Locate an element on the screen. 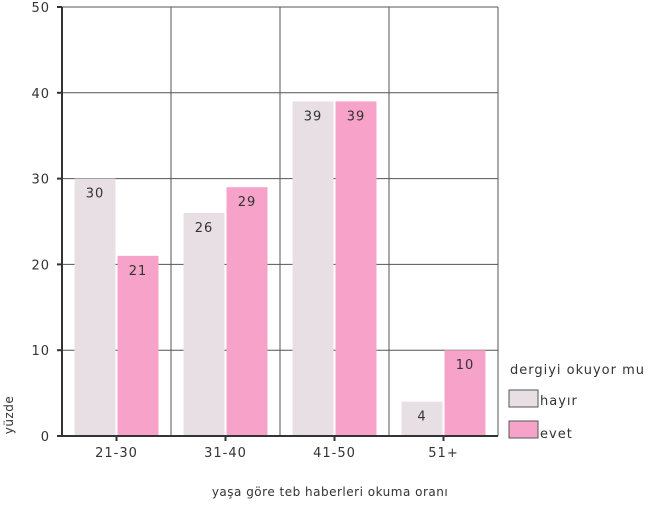  legend-swatch-hayir is located at coordinates (523, 398).